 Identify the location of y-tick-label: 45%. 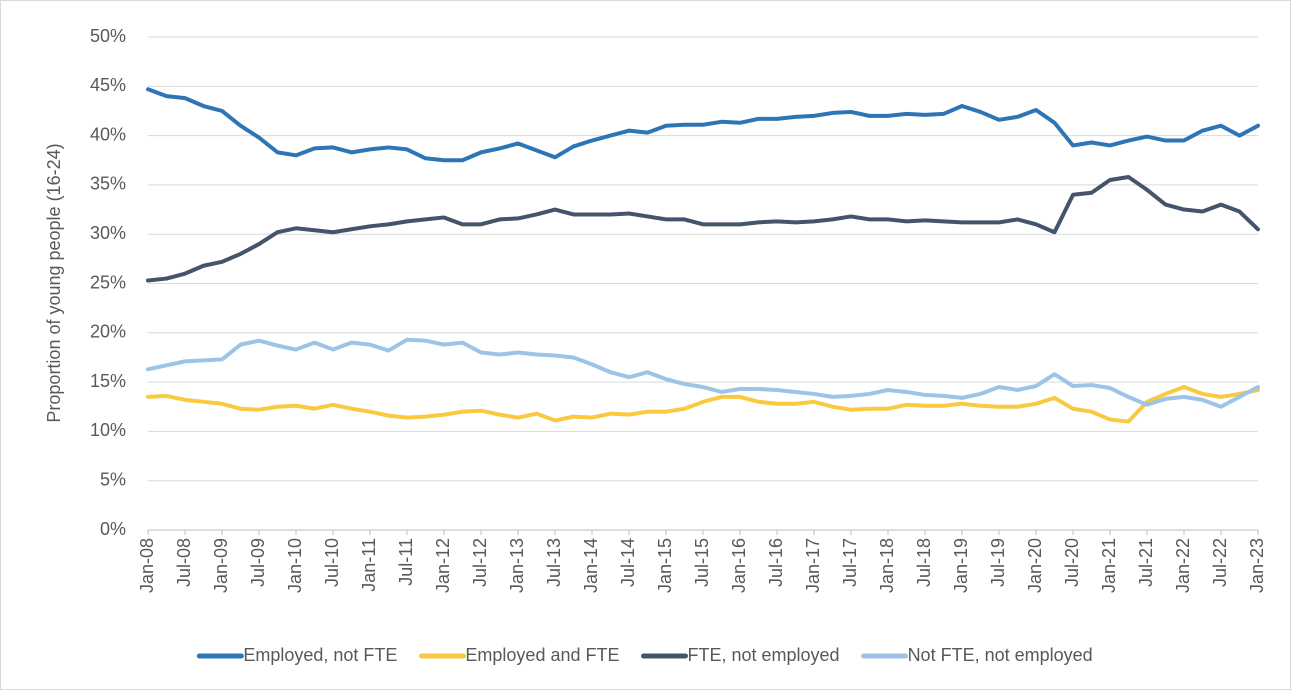
(108, 85).